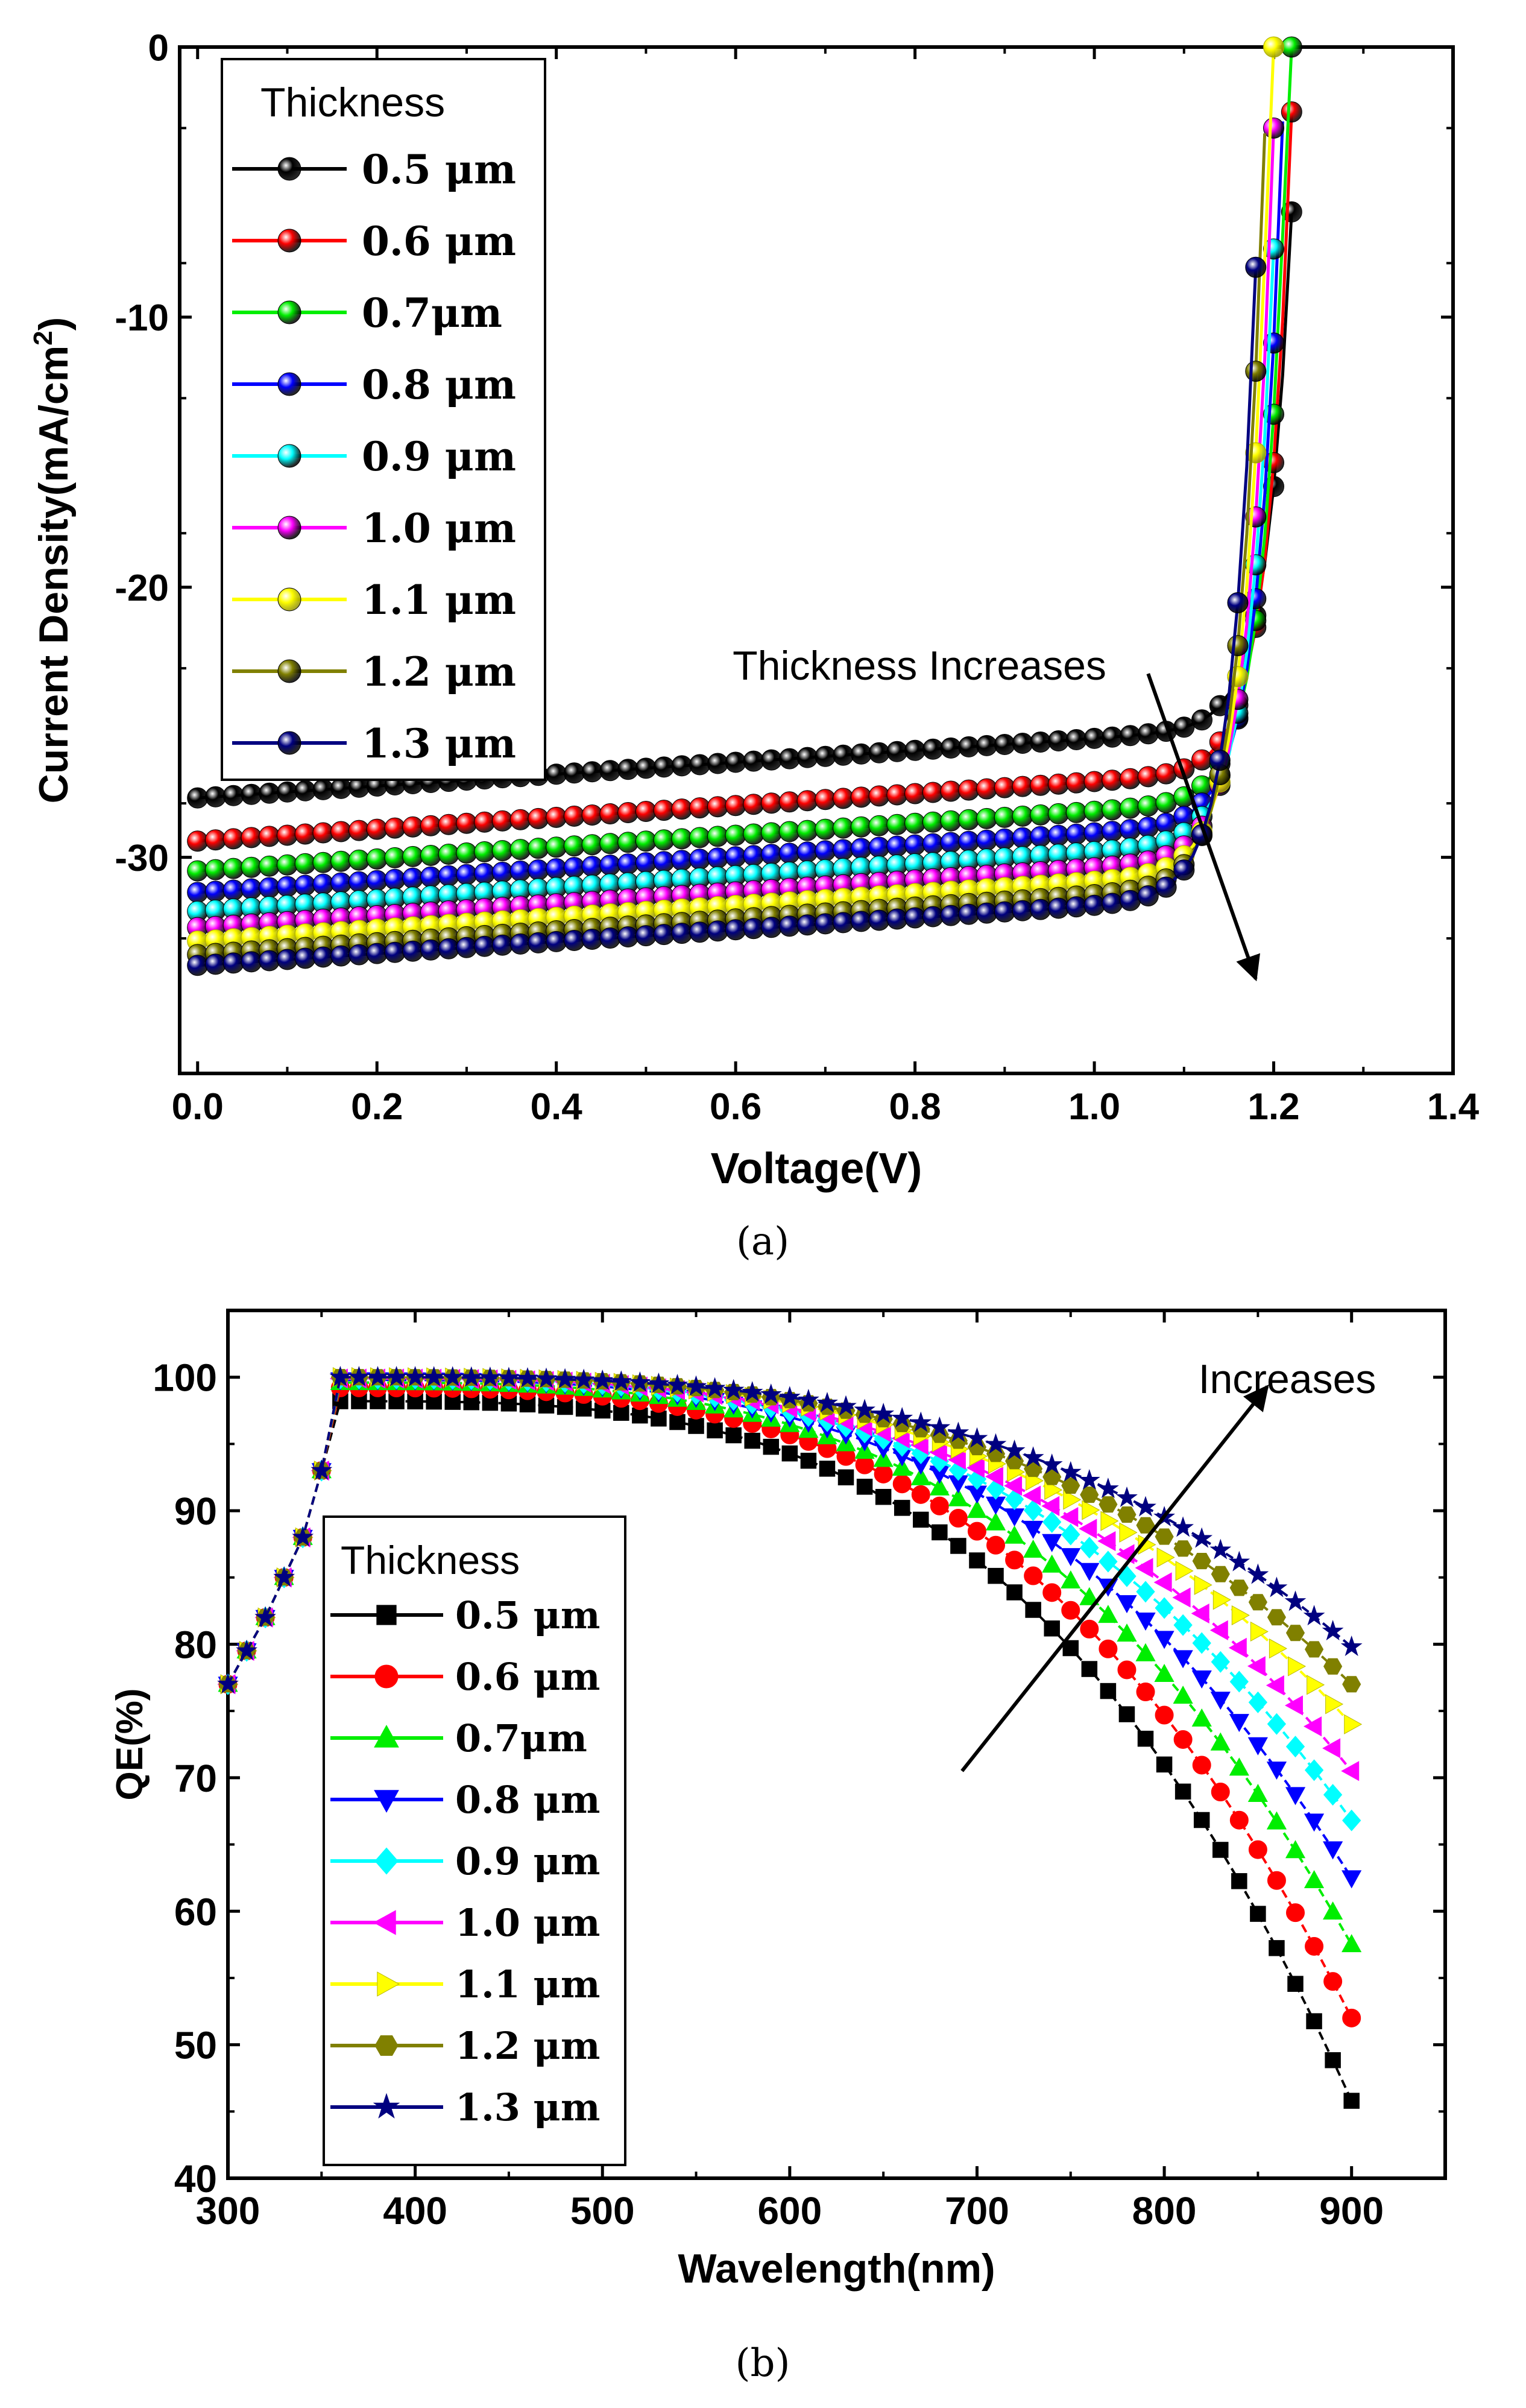  I want to click on annotation-text: Increases, so click(1287, 1379).